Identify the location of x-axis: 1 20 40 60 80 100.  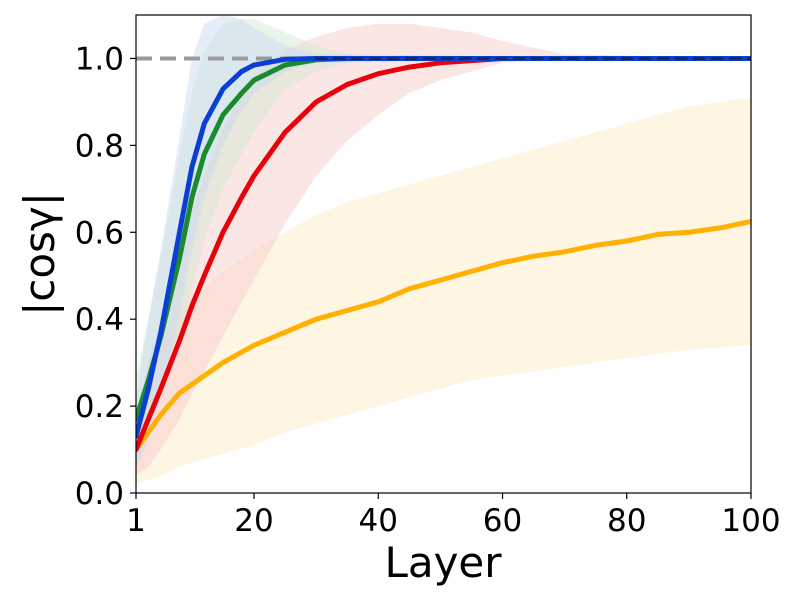
(453, 516).